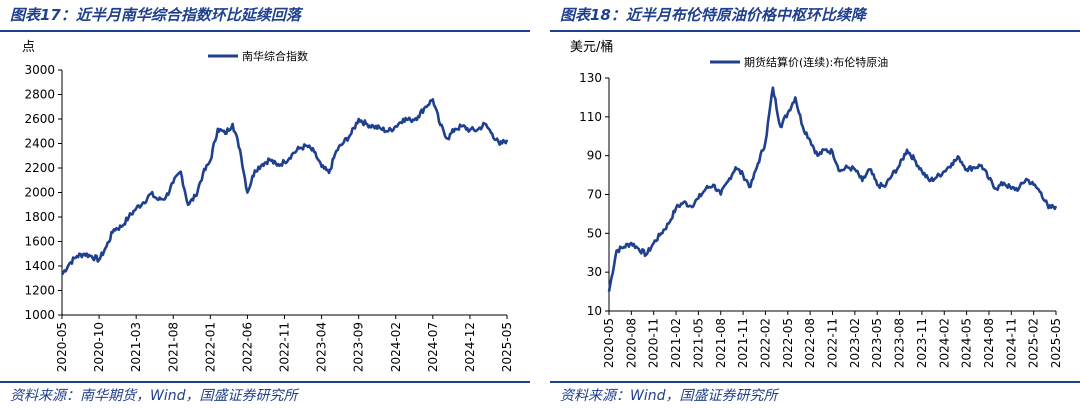  Describe the element at coordinates (669, 396) in the screenshot. I see `right-chart-source: 资料来源：Wind，国盛证券研究所` at that location.